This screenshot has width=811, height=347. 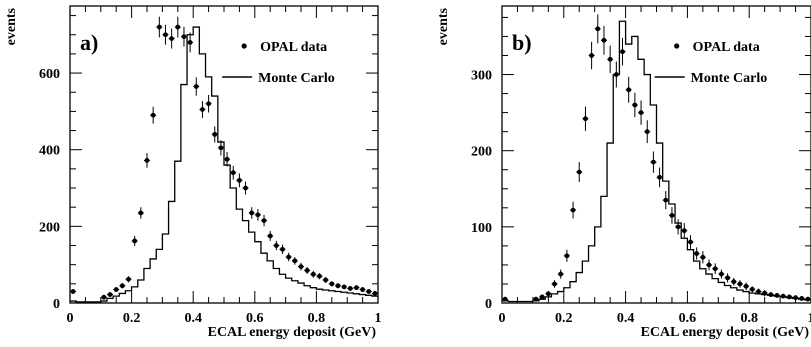 What do you see at coordinates (293, 47) in the screenshot?
I see `legend-label-data: OPAL data` at bounding box center [293, 47].